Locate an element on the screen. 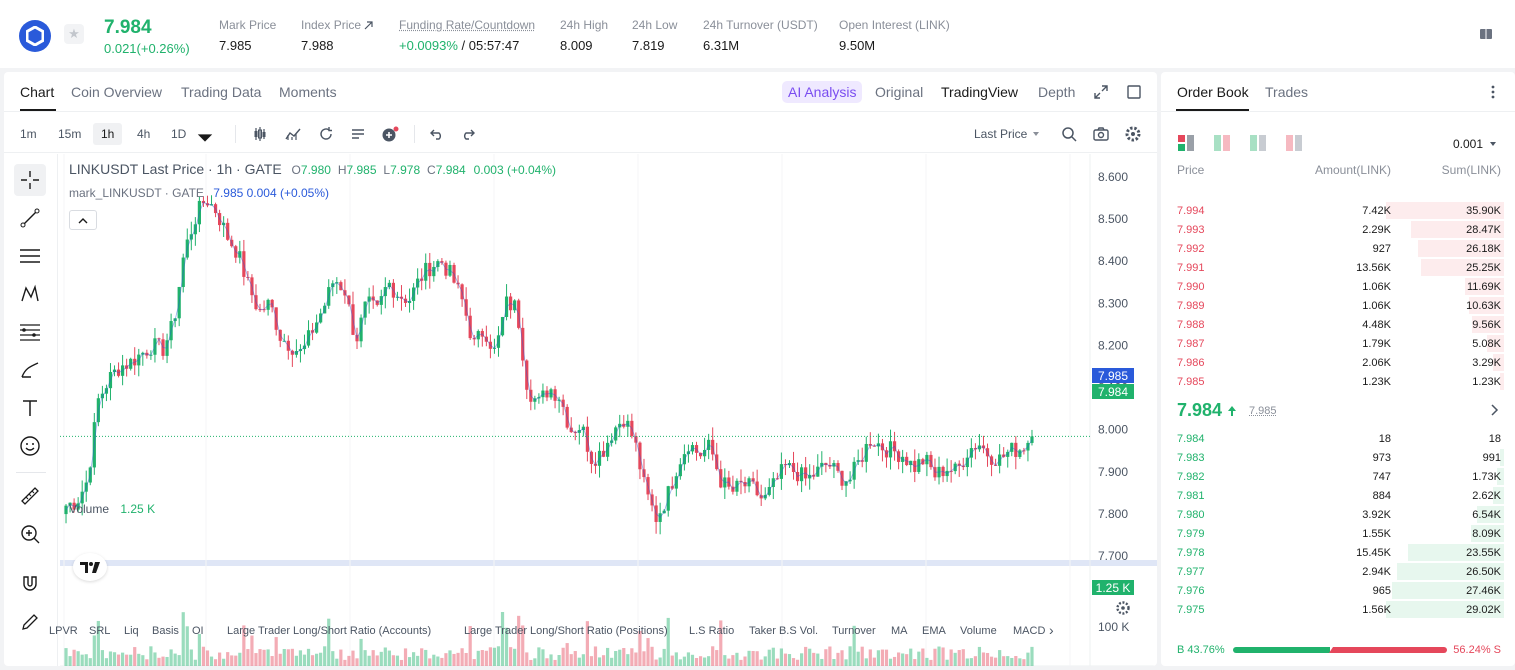 The width and height of the screenshot is (1515, 670). ask-row: 7.985 1.23K 1.23K is located at coordinates (1338, 381).